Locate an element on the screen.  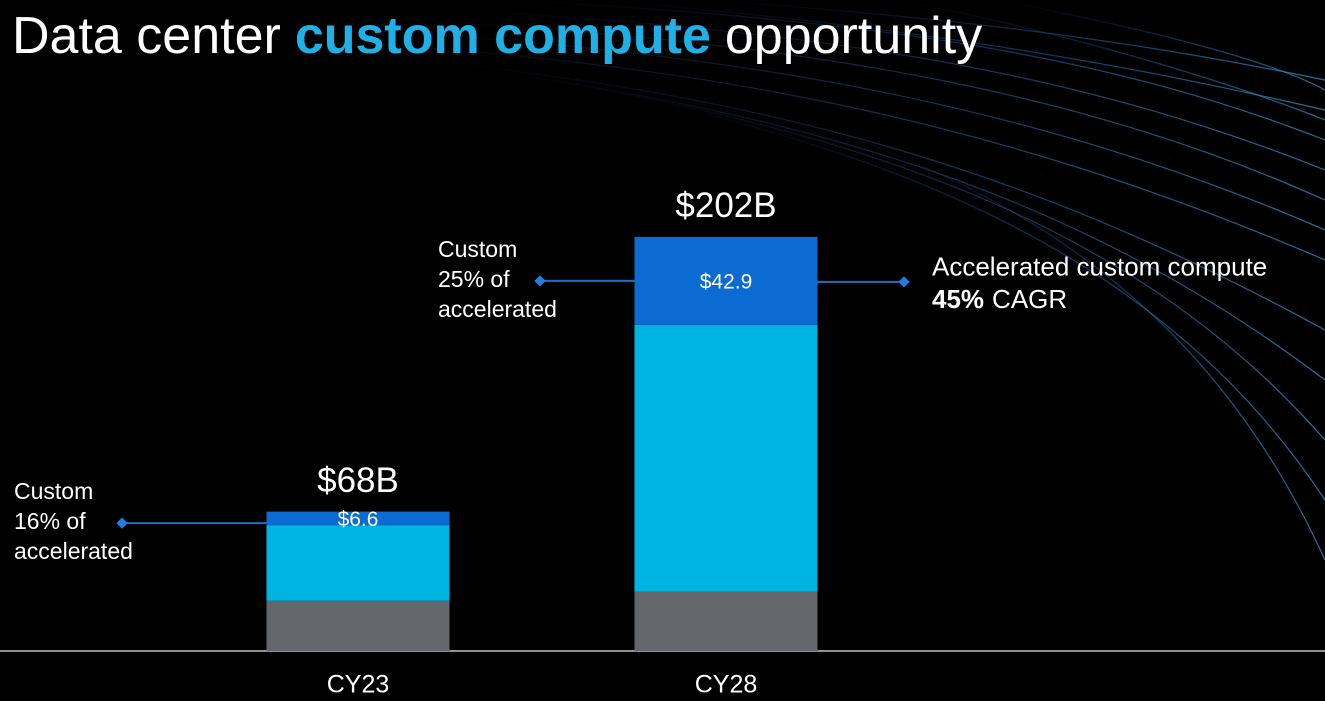
value-label: $6.6 is located at coordinates (358, 519).